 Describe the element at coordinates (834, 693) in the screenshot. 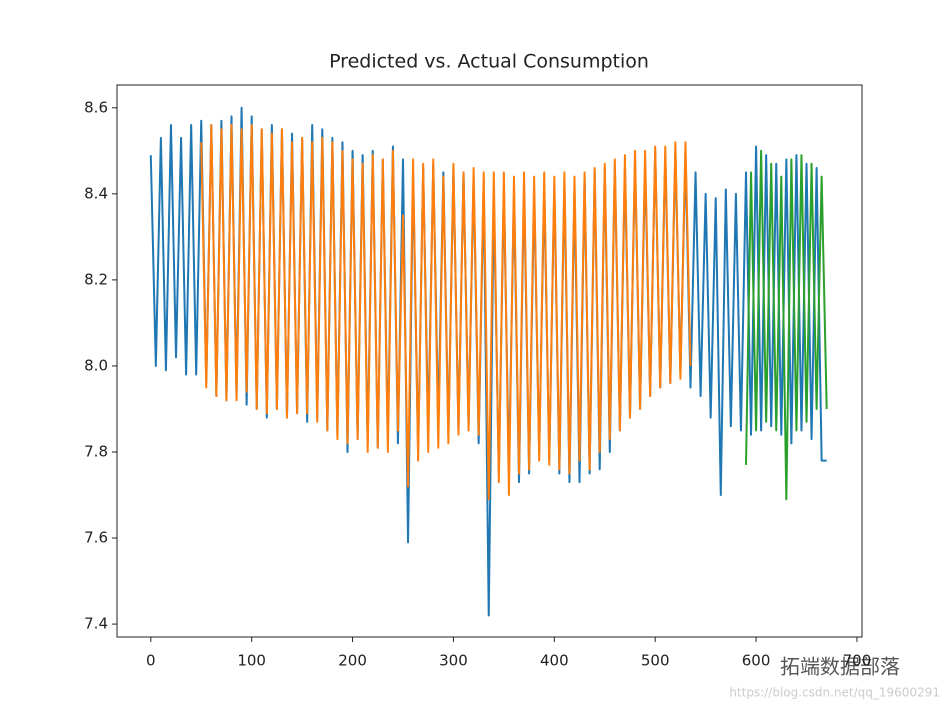

I see `watermark-url: https://blog.csdn.net/qq_19600291` at that location.